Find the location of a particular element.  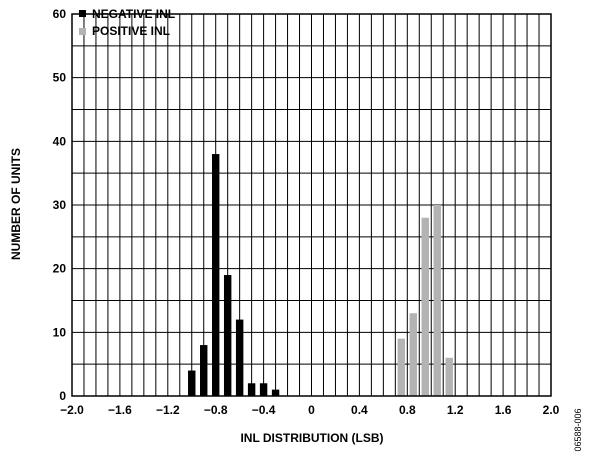

legend-label-positive: POSITIVE INL is located at coordinates (131, 31).